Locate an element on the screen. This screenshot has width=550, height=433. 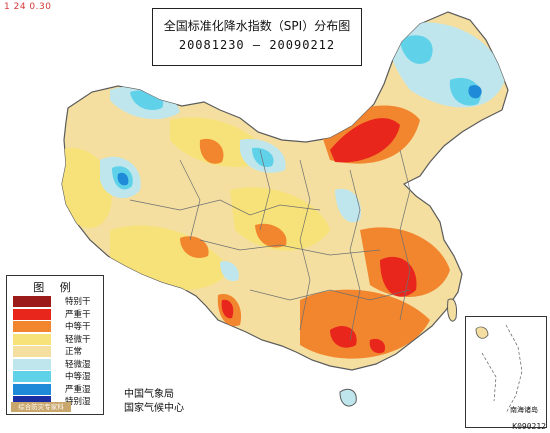
zone-moderate-wet-northeast is located at coordinates (416, 49).